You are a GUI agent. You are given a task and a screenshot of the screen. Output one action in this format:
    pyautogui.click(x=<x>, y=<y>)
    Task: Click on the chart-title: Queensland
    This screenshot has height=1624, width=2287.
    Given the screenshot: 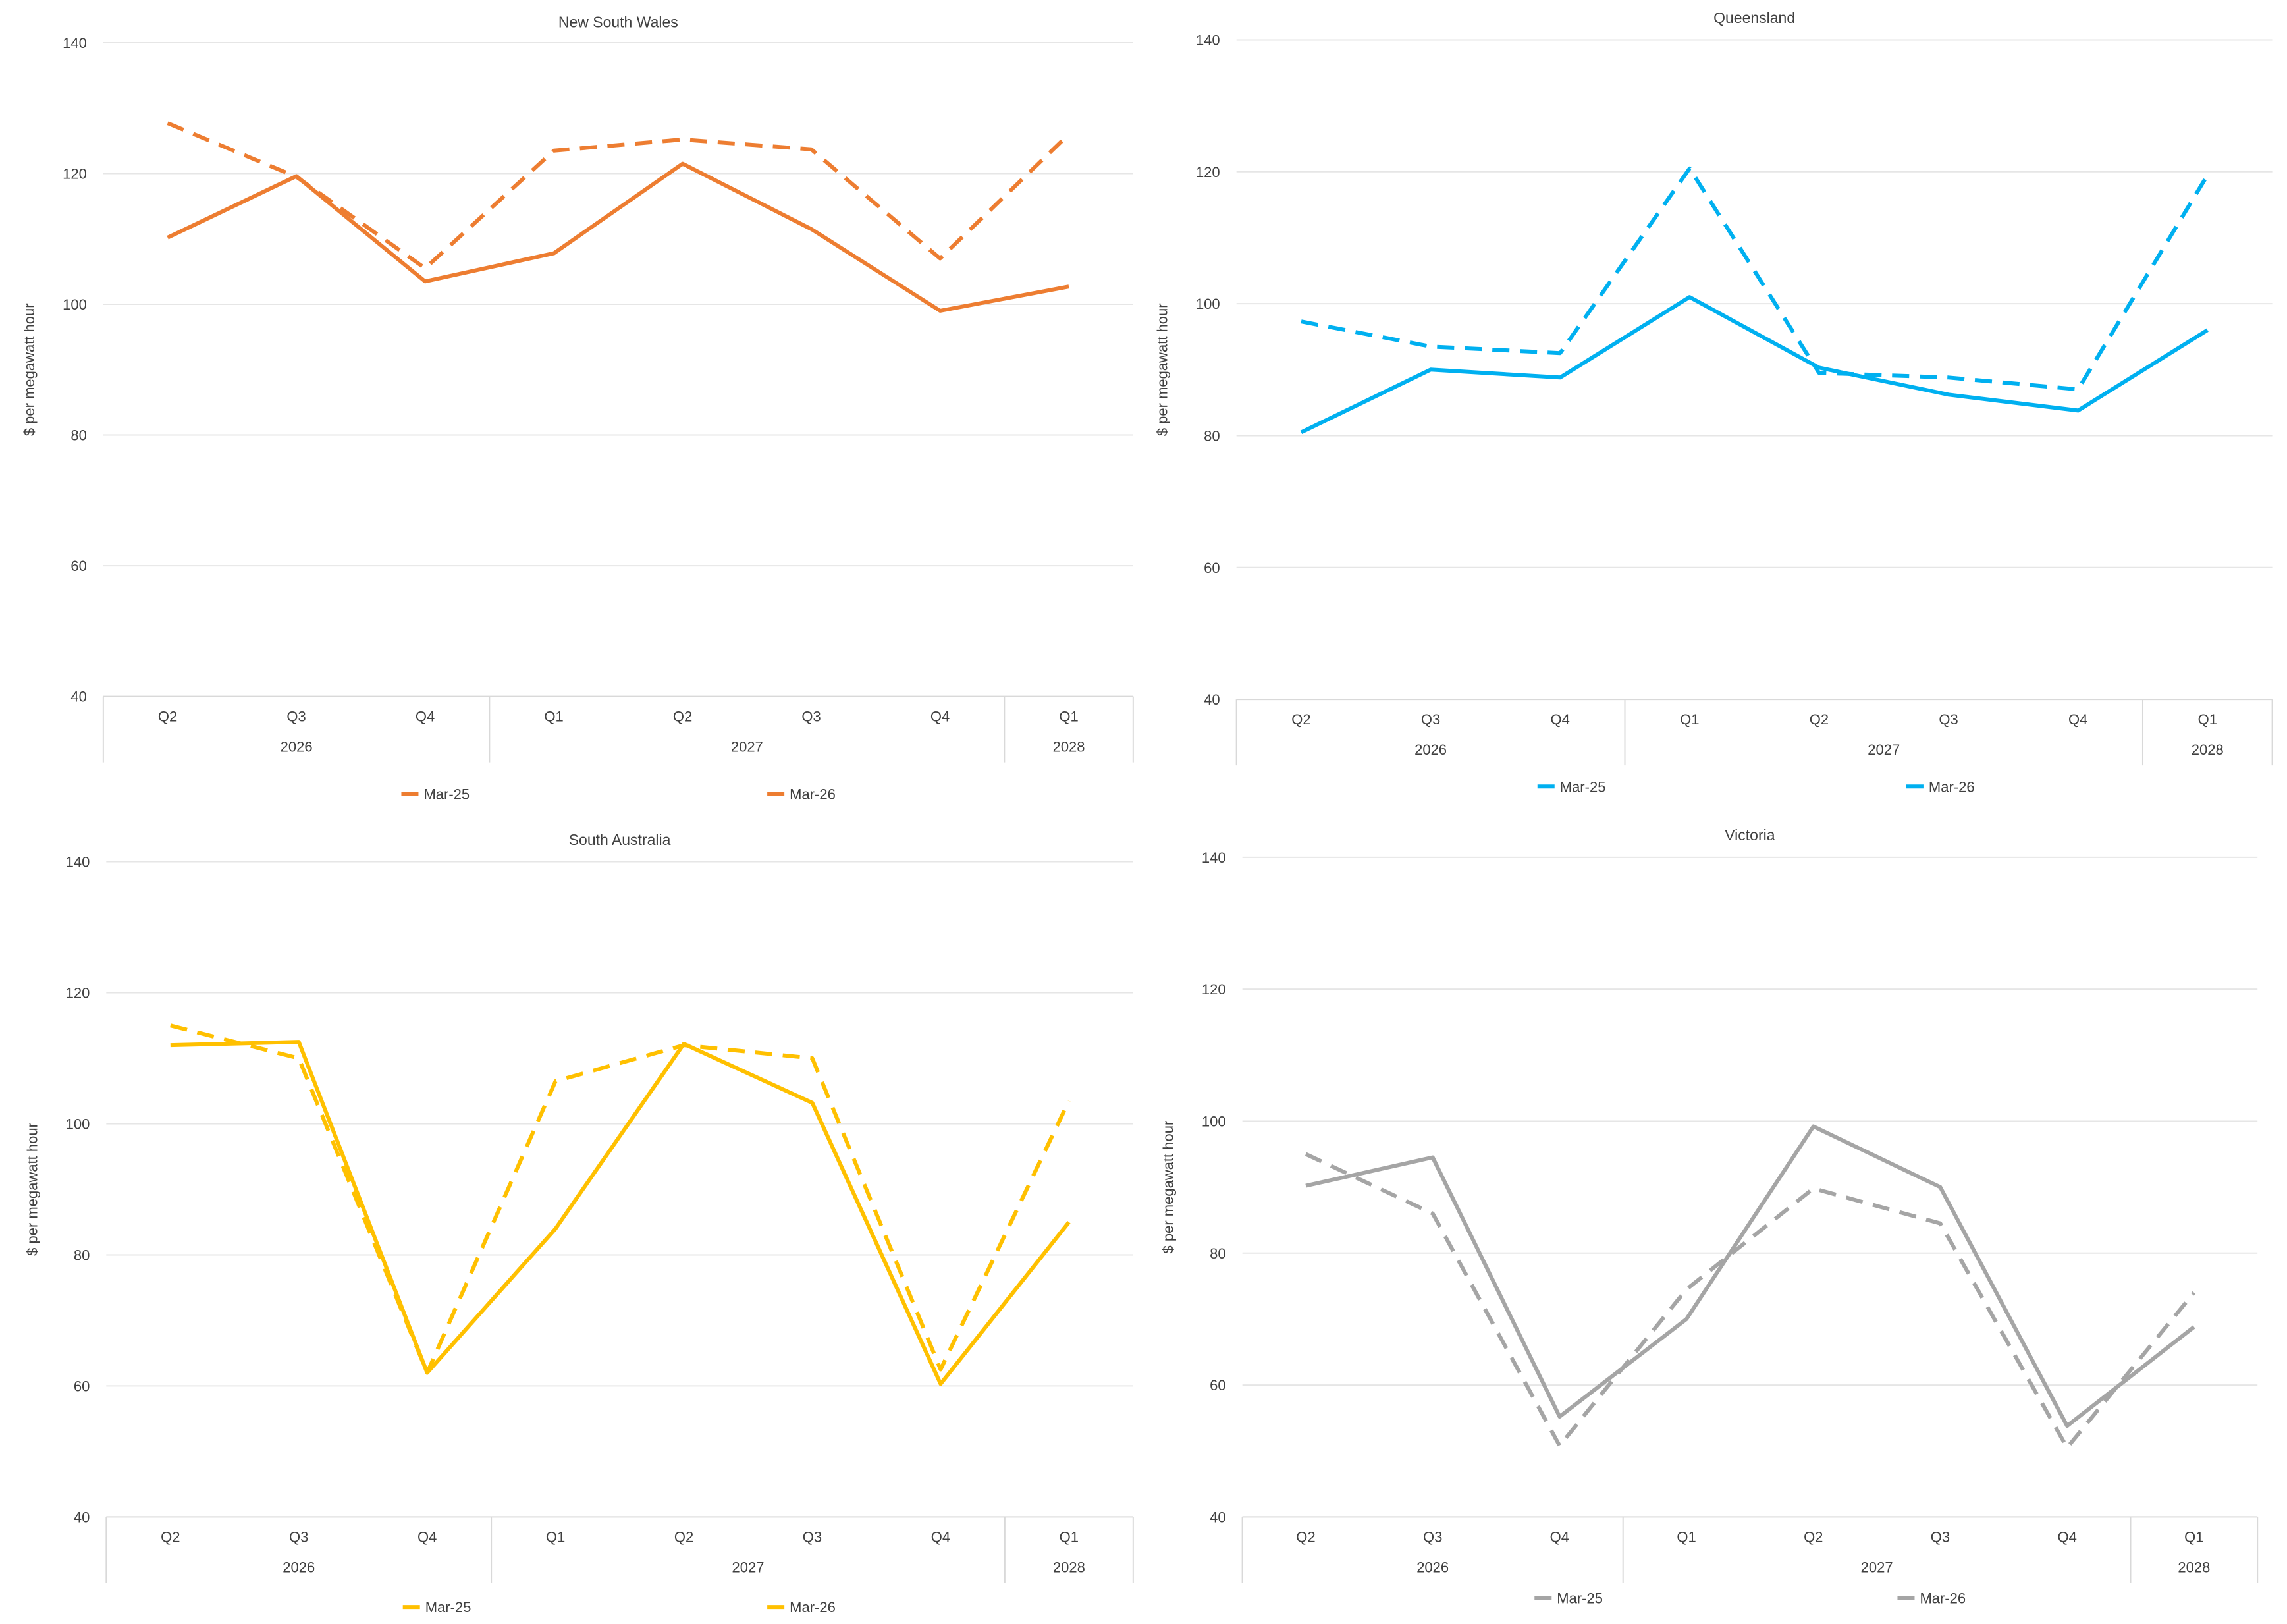 What is the action you would take?
    pyautogui.click(x=1754, y=17)
    